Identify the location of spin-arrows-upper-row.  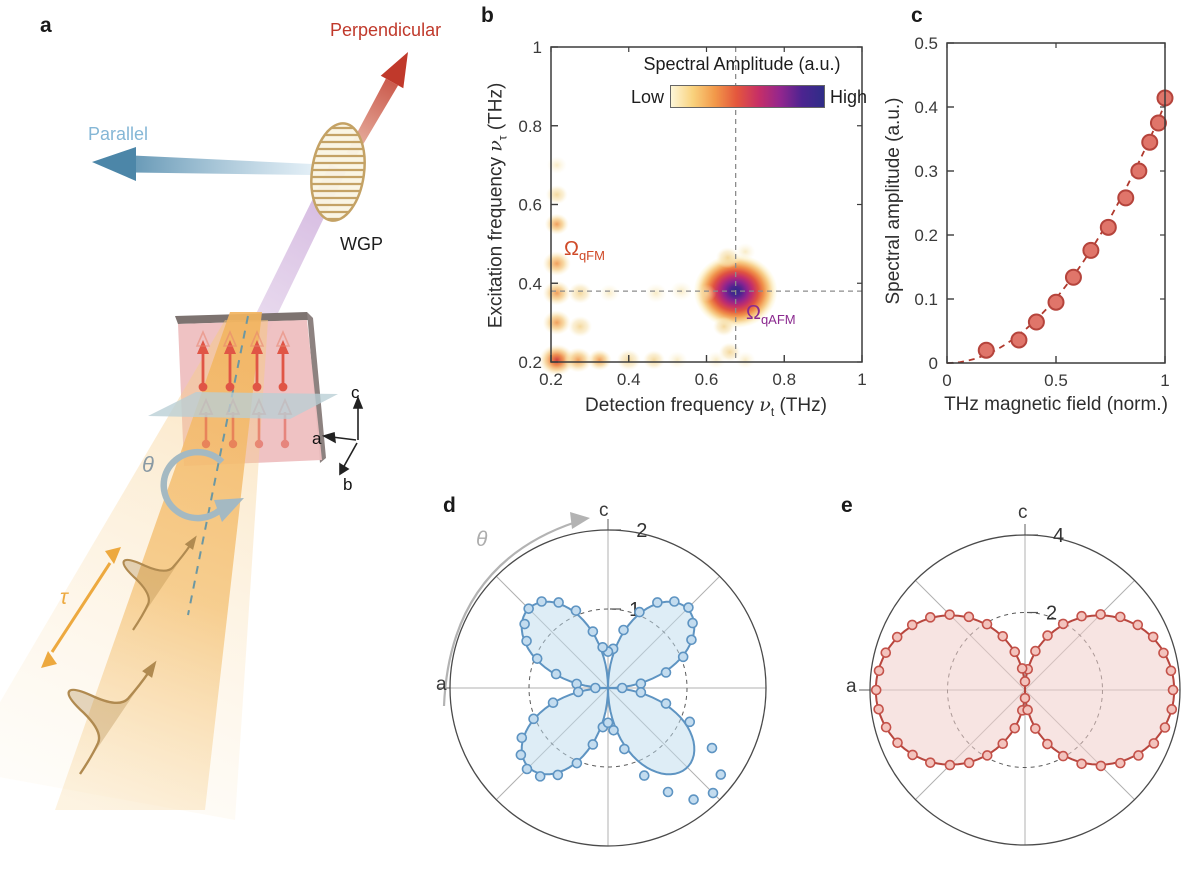
(243, 360).